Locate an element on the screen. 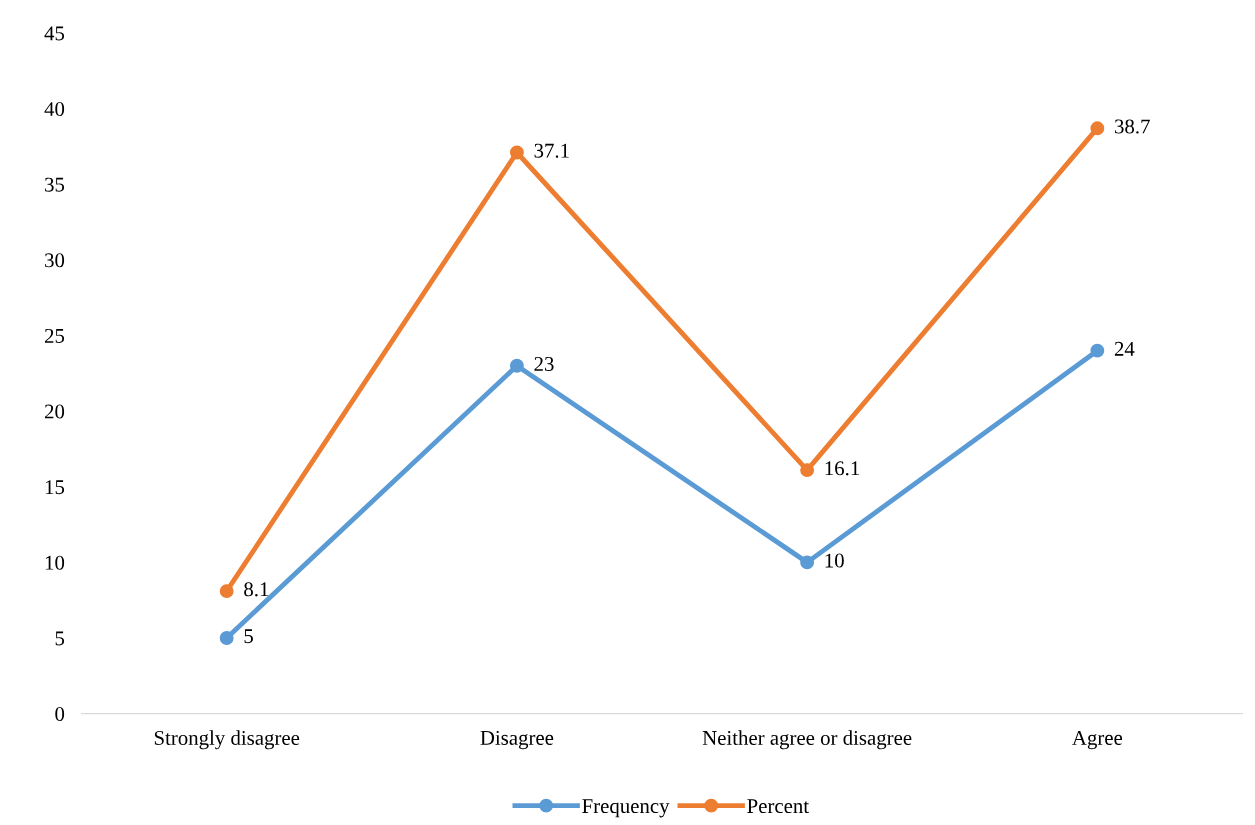 The width and height of the screenshot is (1255, 825). x-tick-label: Neither agree or disagree is located at coordinates (807, 740).